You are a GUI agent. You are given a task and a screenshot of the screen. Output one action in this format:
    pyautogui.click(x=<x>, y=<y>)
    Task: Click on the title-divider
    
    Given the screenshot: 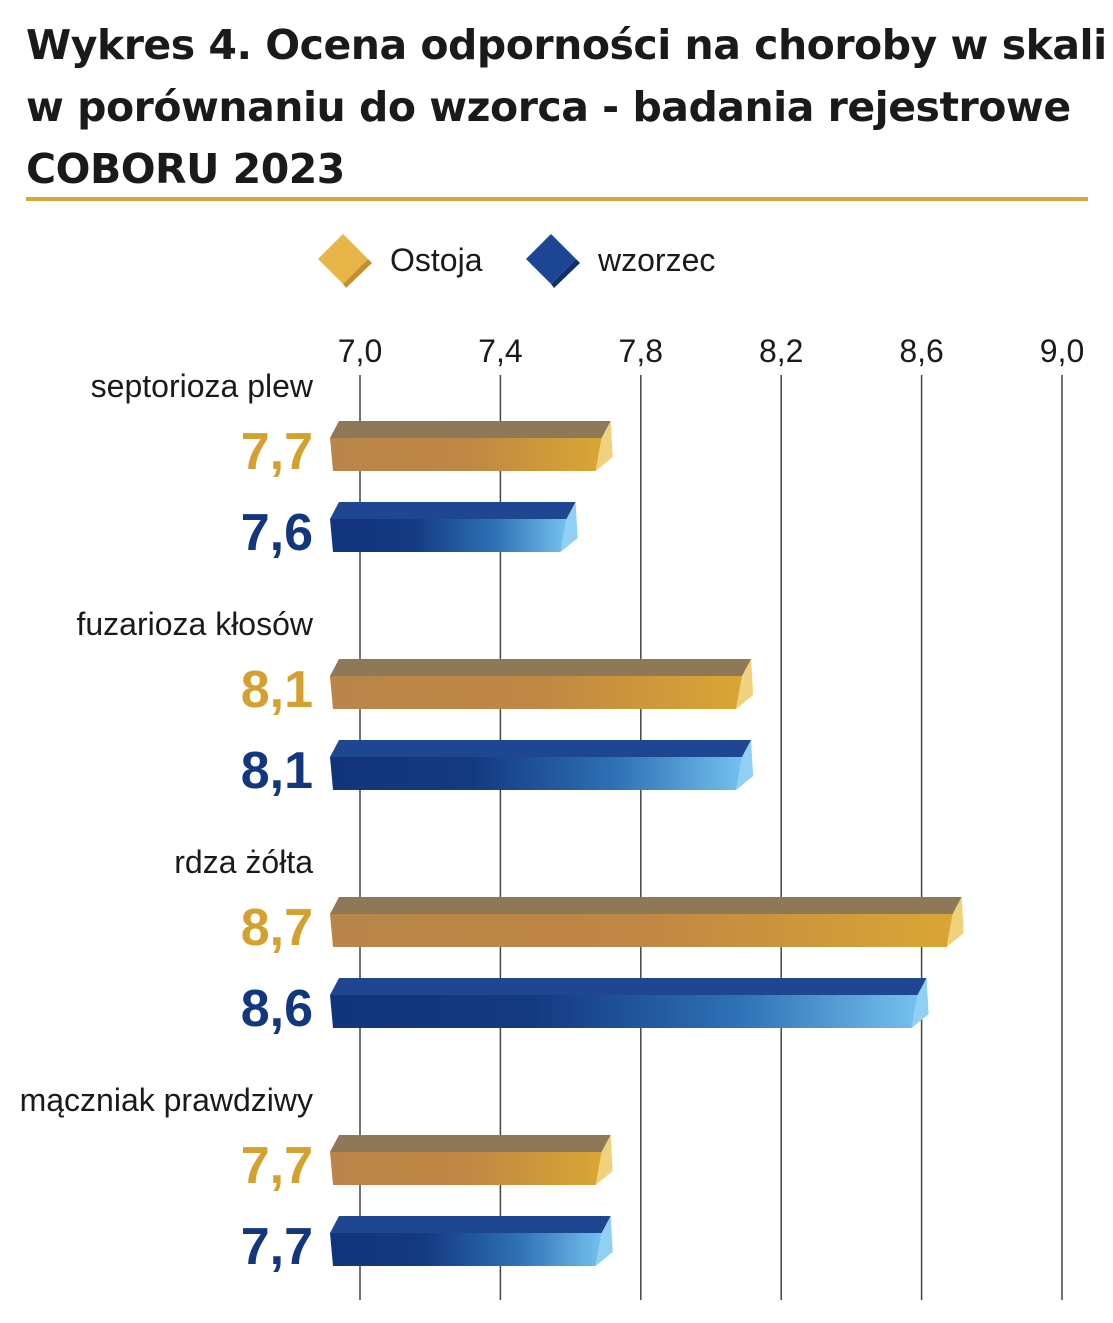 What is the action you would take?
    pyautogui.click(x=557, y=199)
    